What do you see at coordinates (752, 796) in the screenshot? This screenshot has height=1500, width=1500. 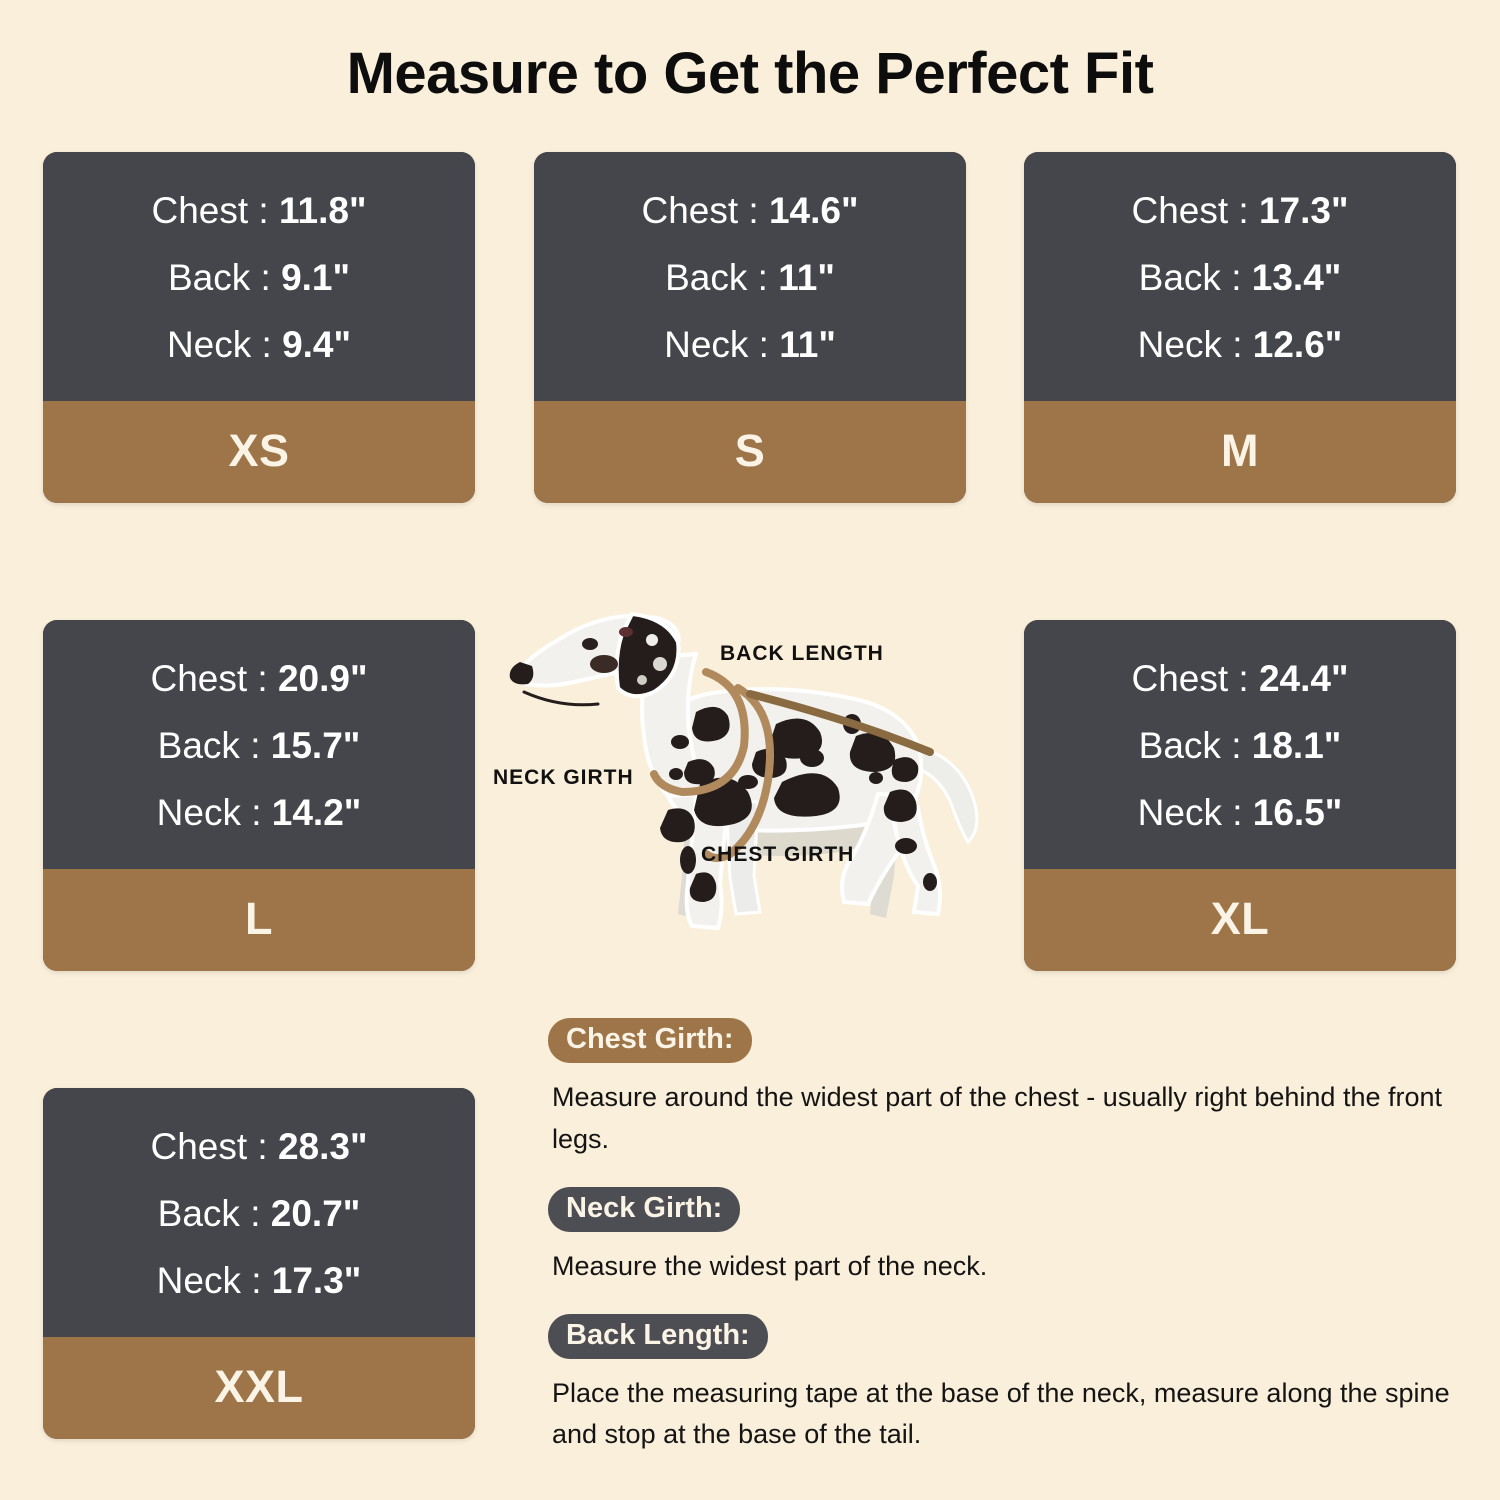 I see `dog-measurement-diagram` at bounding box center [752, 796].